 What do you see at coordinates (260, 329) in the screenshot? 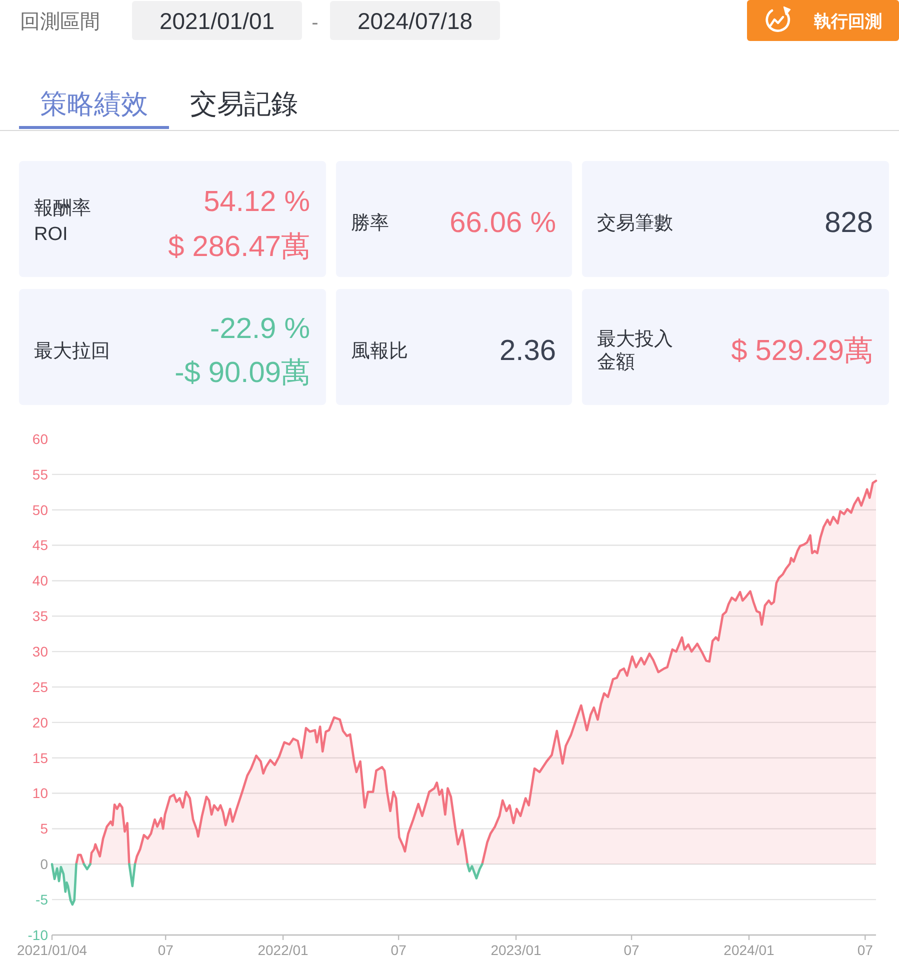
I see `text: -22.9 %` at bounding box center [260, 329].